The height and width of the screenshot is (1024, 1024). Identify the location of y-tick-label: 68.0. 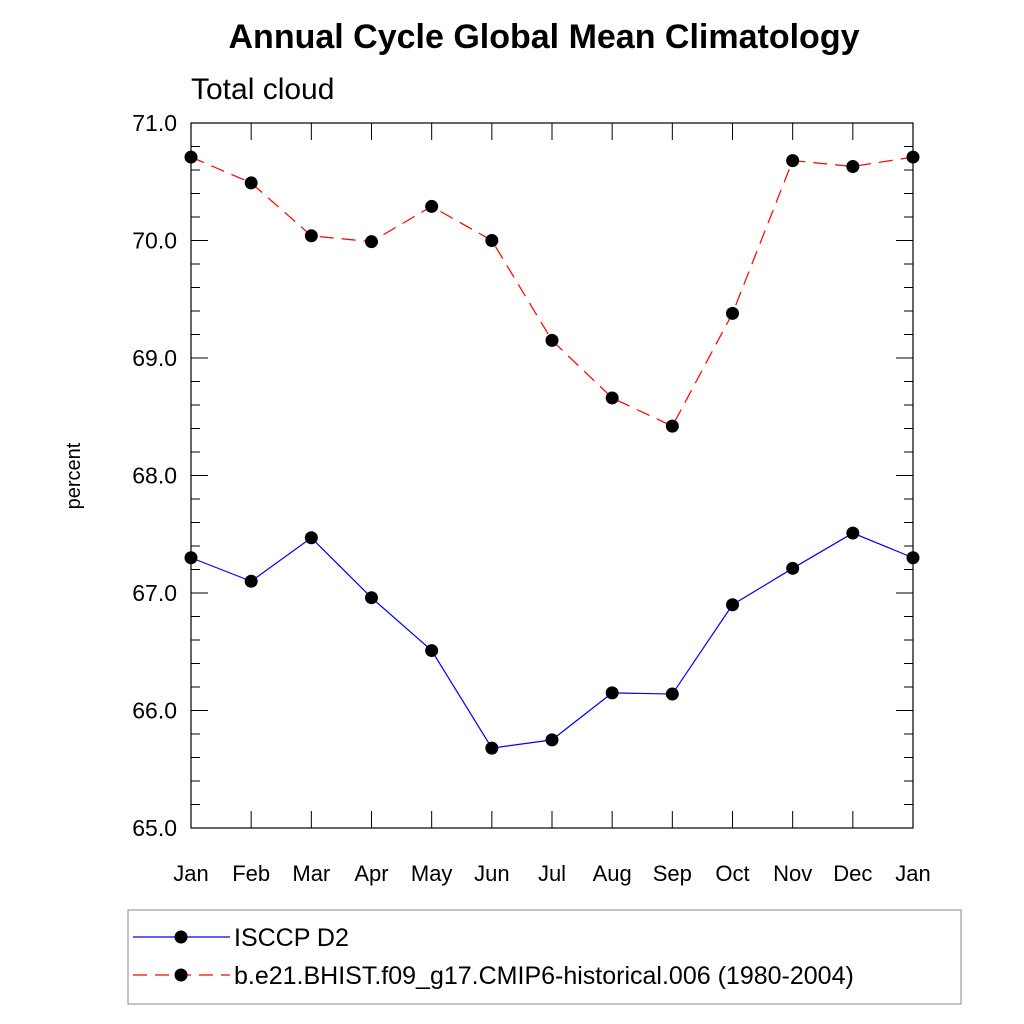
(154, 476).